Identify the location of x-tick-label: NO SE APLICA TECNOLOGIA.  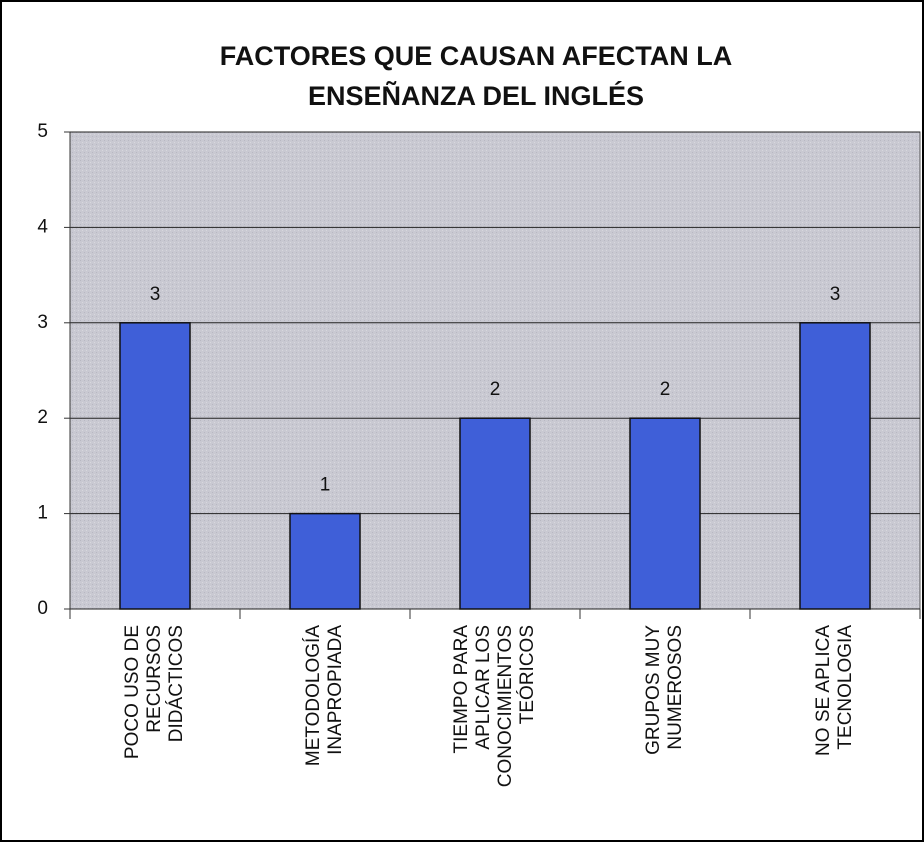
(834, 690).